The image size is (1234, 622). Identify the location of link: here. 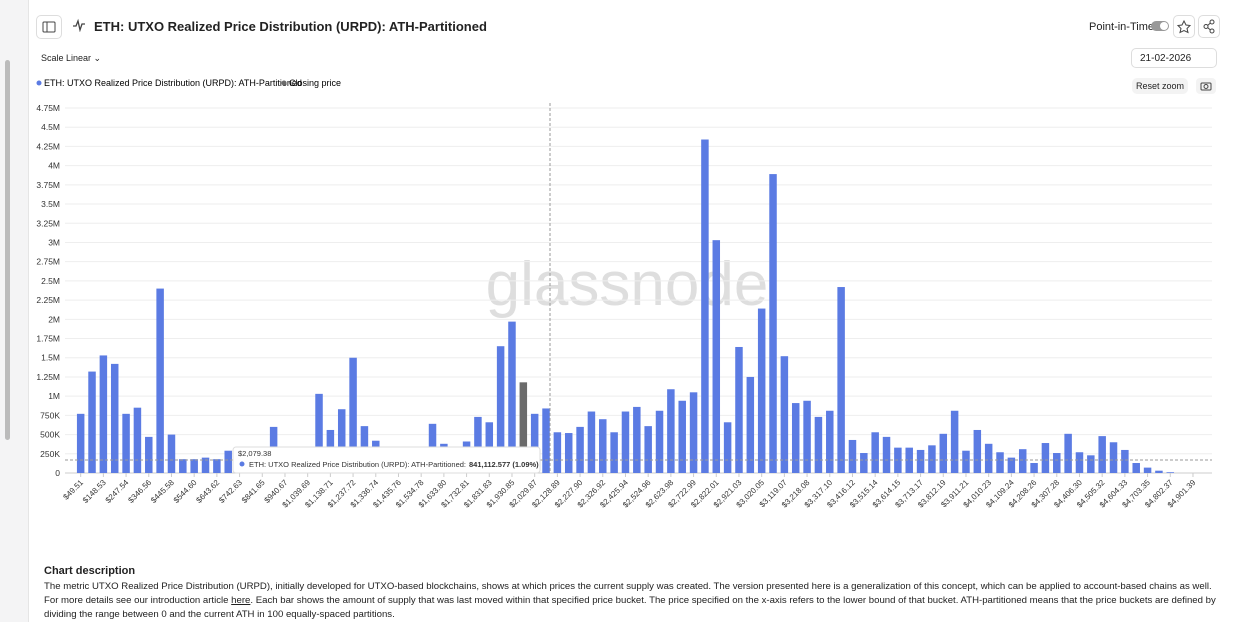
(241, 600).